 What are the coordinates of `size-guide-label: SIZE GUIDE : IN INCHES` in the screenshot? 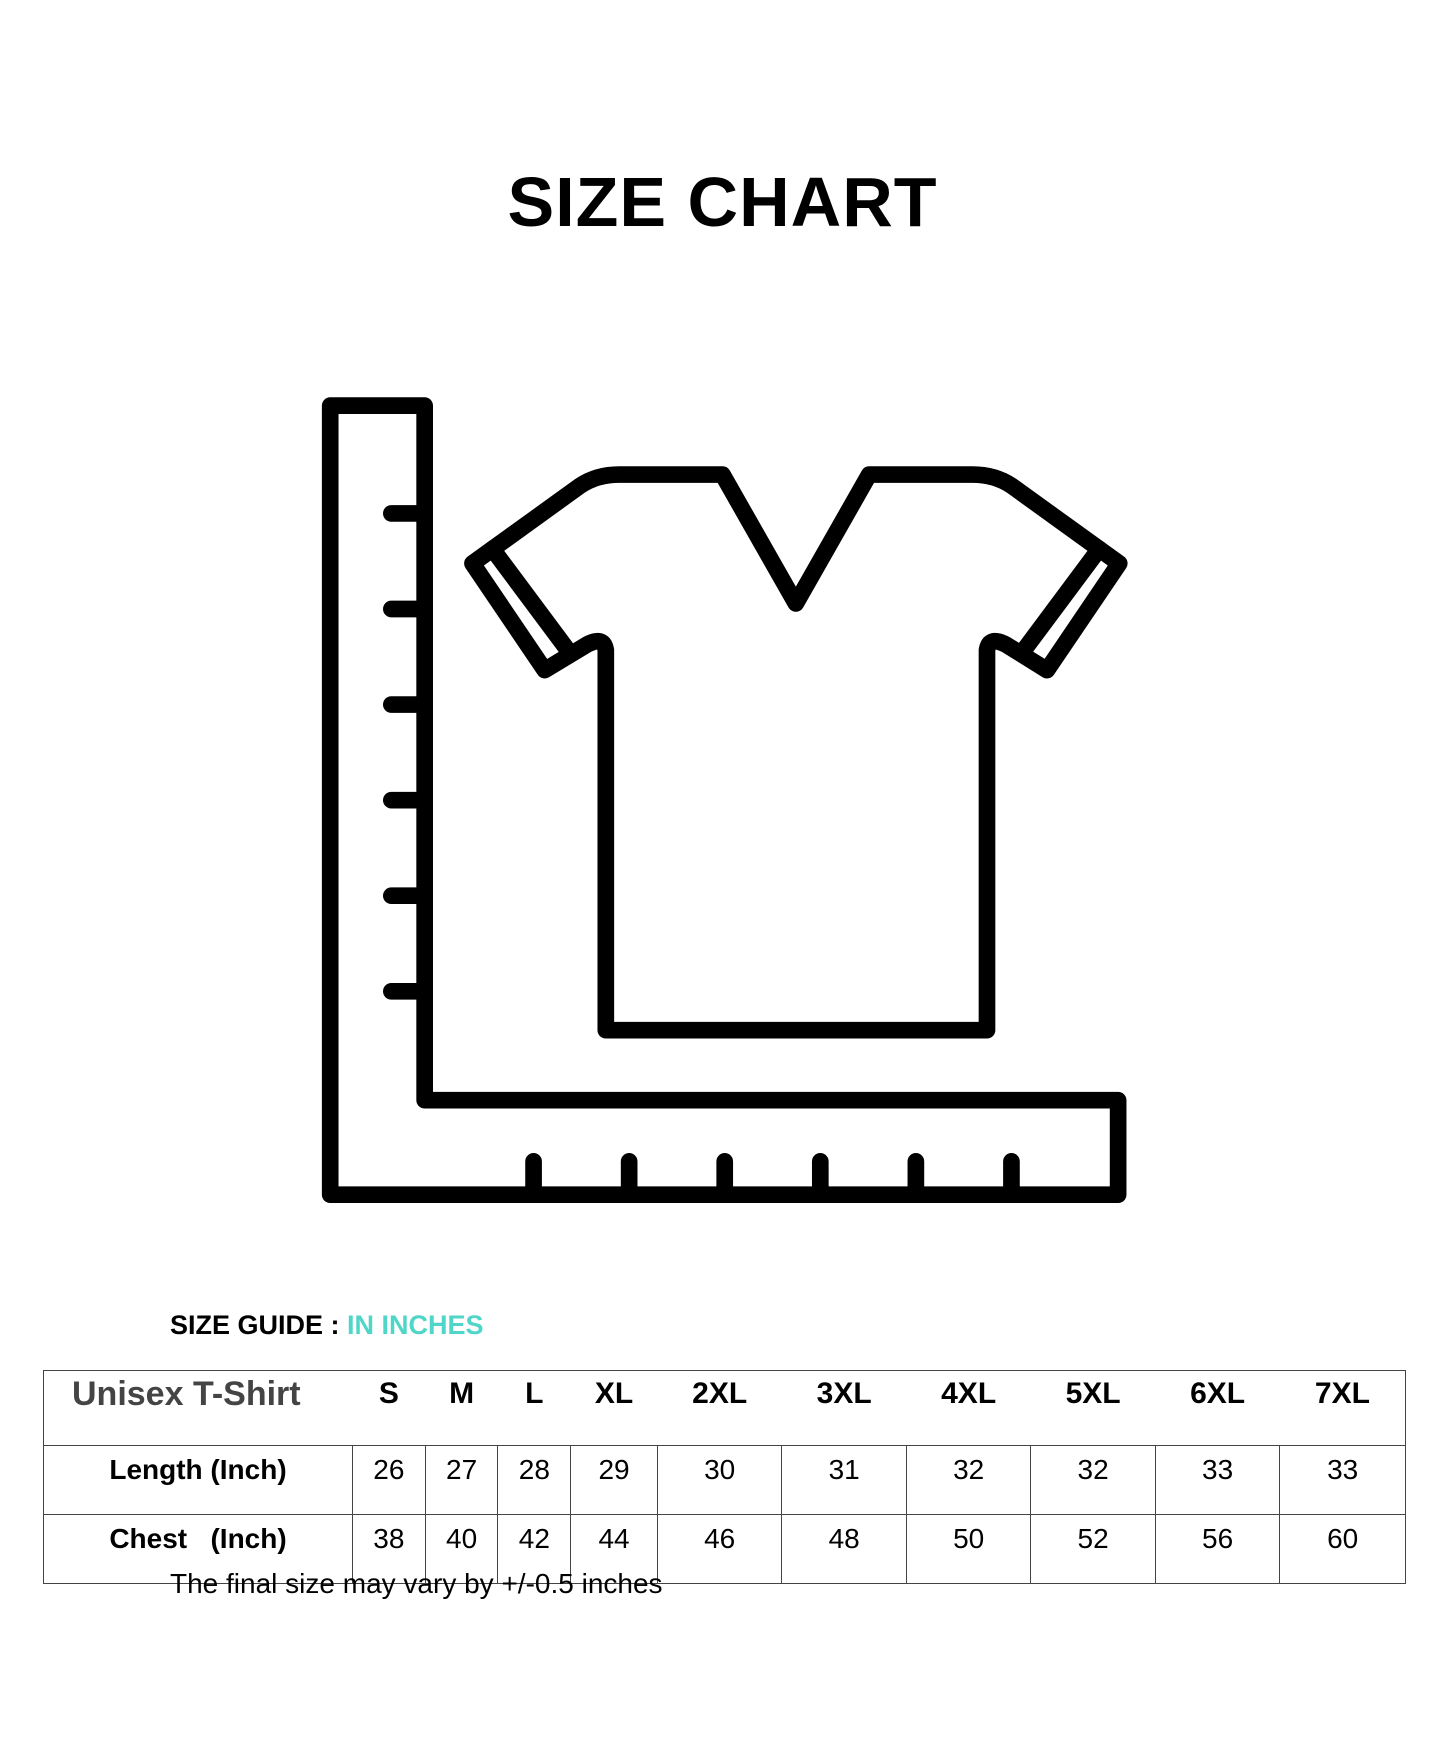 It's located at (327, 1325).